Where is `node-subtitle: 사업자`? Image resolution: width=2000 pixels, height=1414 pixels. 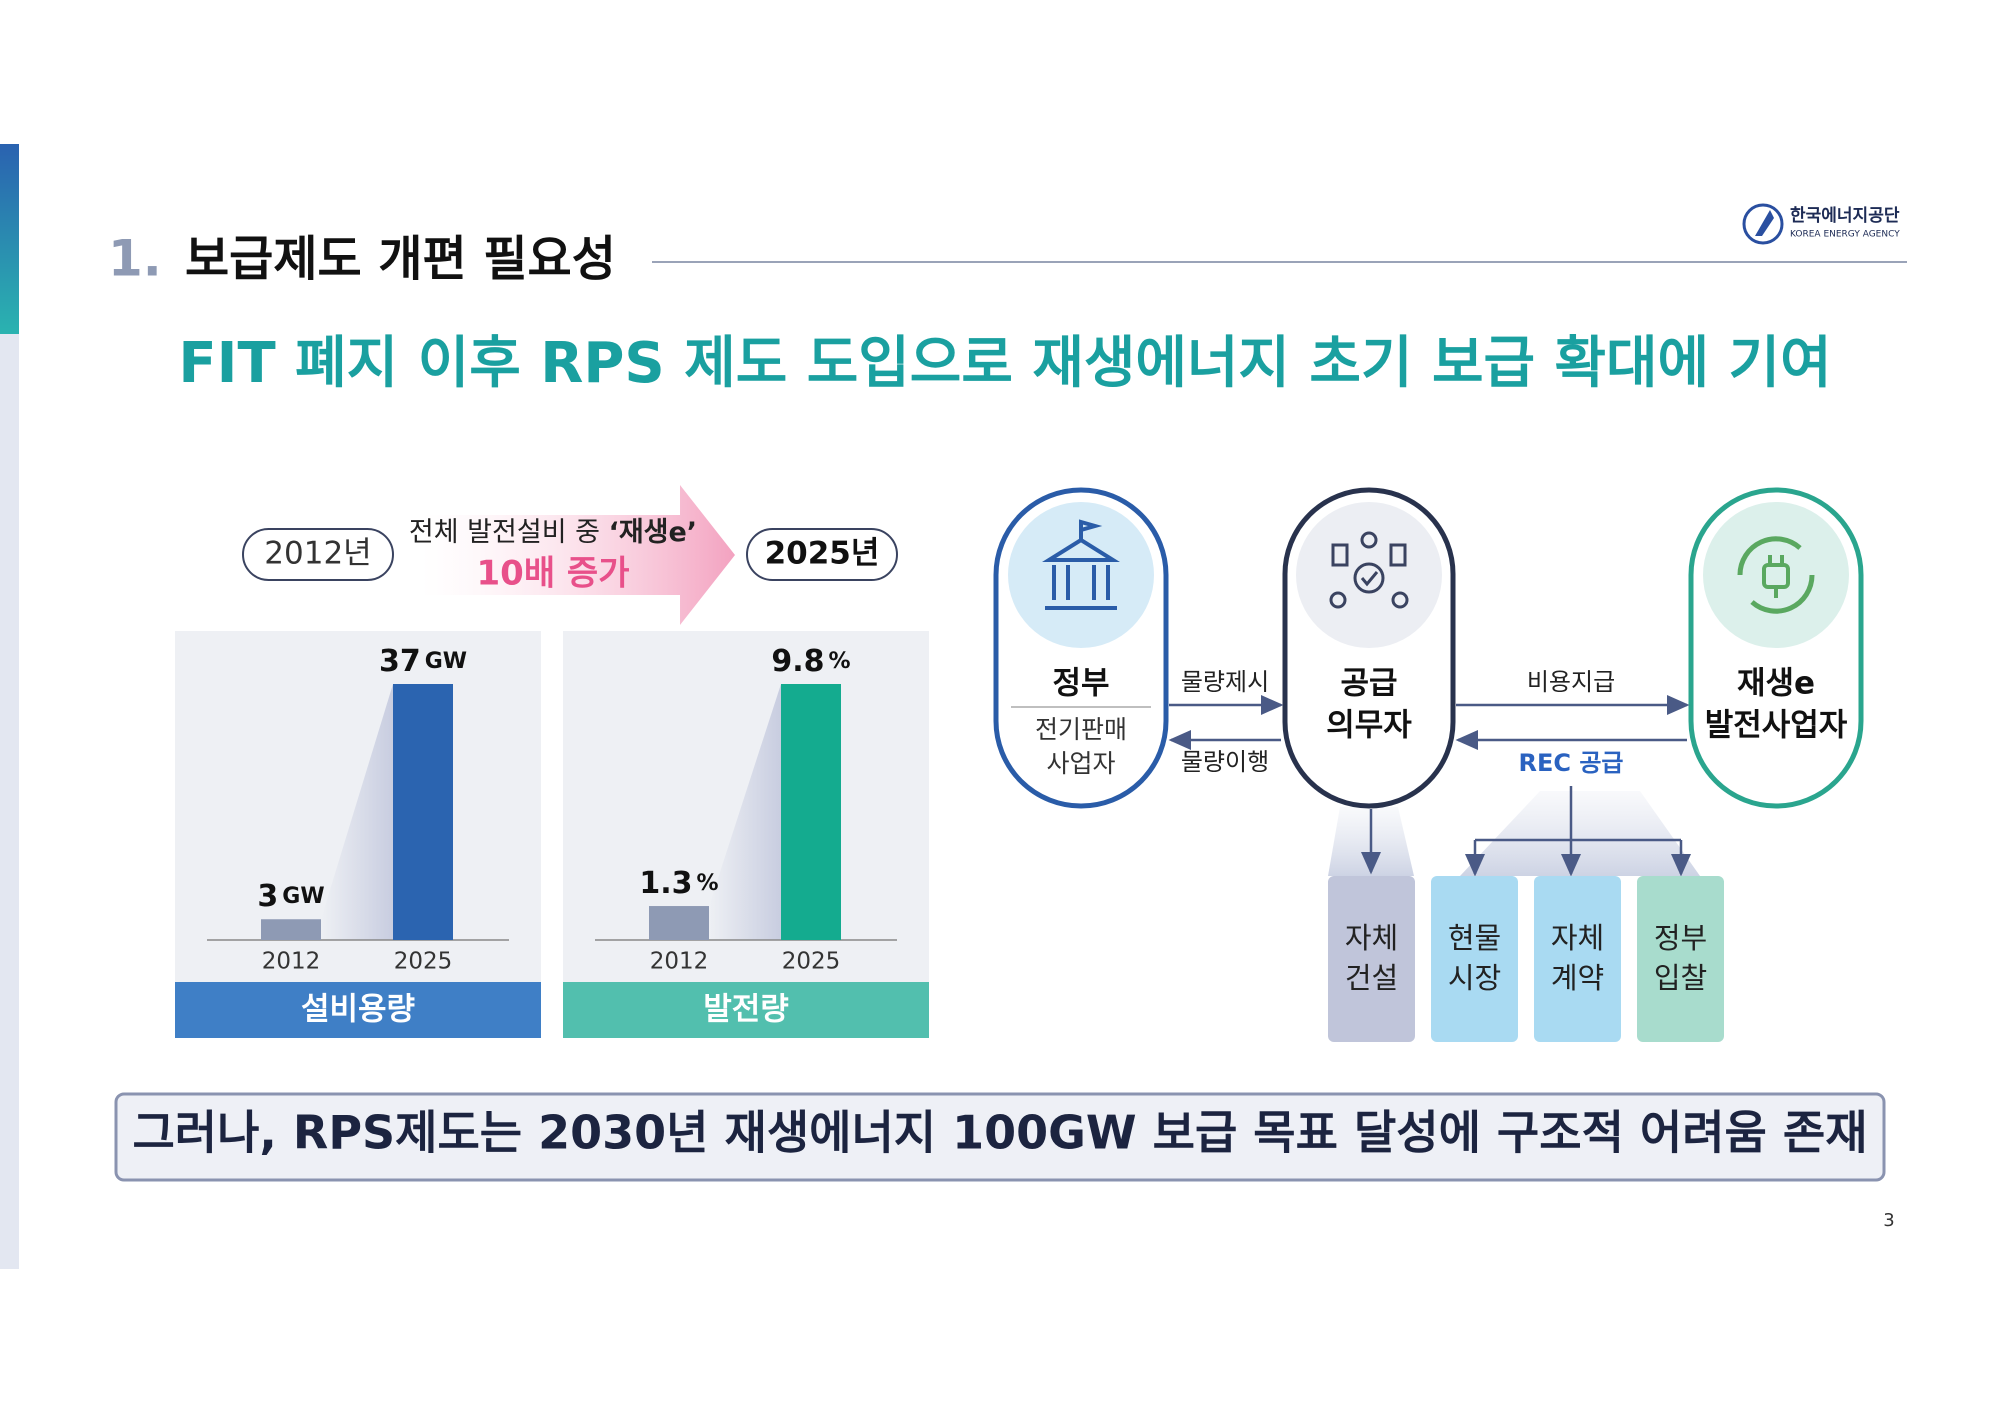 node-subtitle: 사업자 is located at coordinates (1080, 763).